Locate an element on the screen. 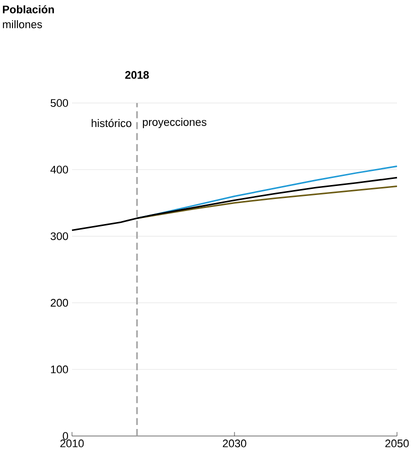 This screenshot has height=471, width=417. x-tick-label: 2030 is located at coordinates (234, 444).